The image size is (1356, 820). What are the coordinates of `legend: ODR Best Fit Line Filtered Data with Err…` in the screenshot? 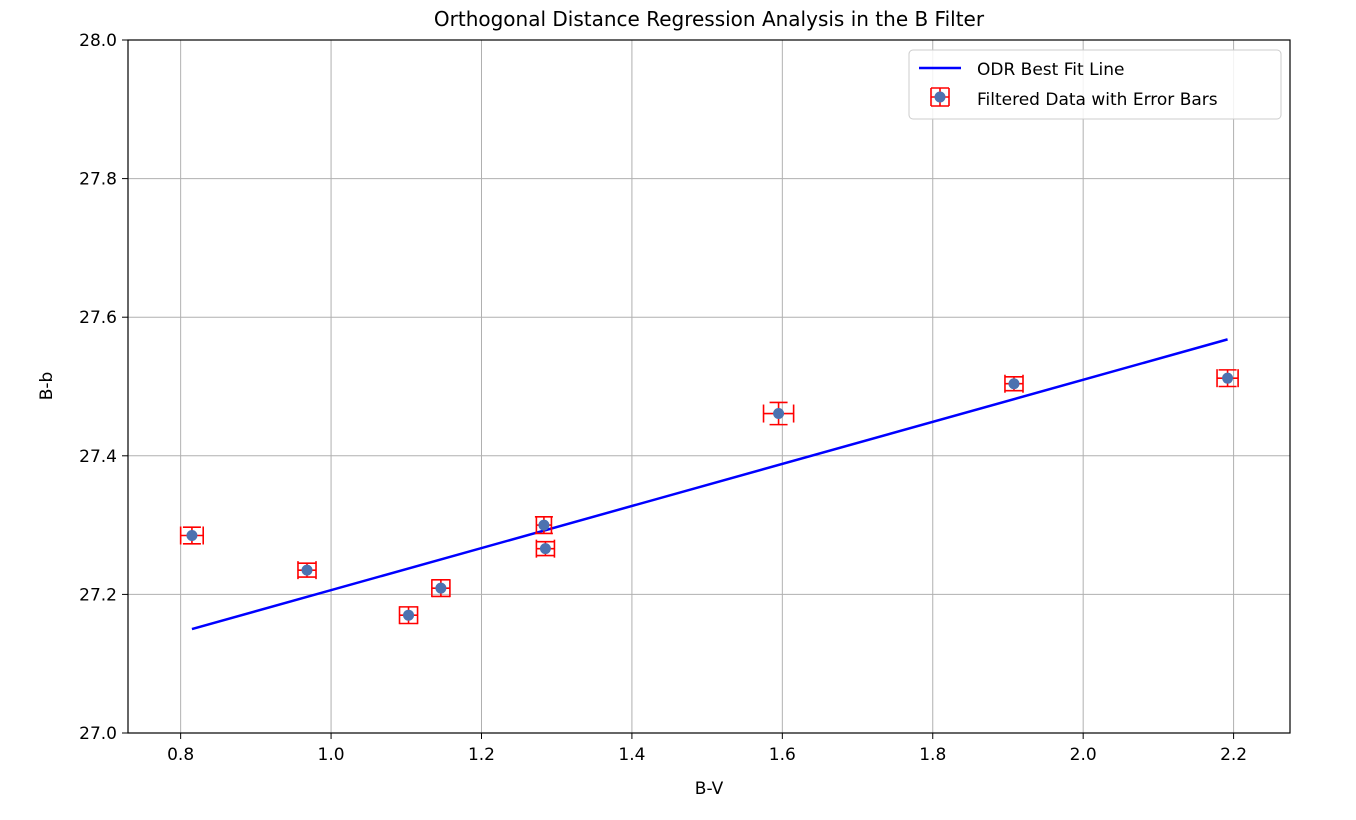 It's located at (1095, 84).